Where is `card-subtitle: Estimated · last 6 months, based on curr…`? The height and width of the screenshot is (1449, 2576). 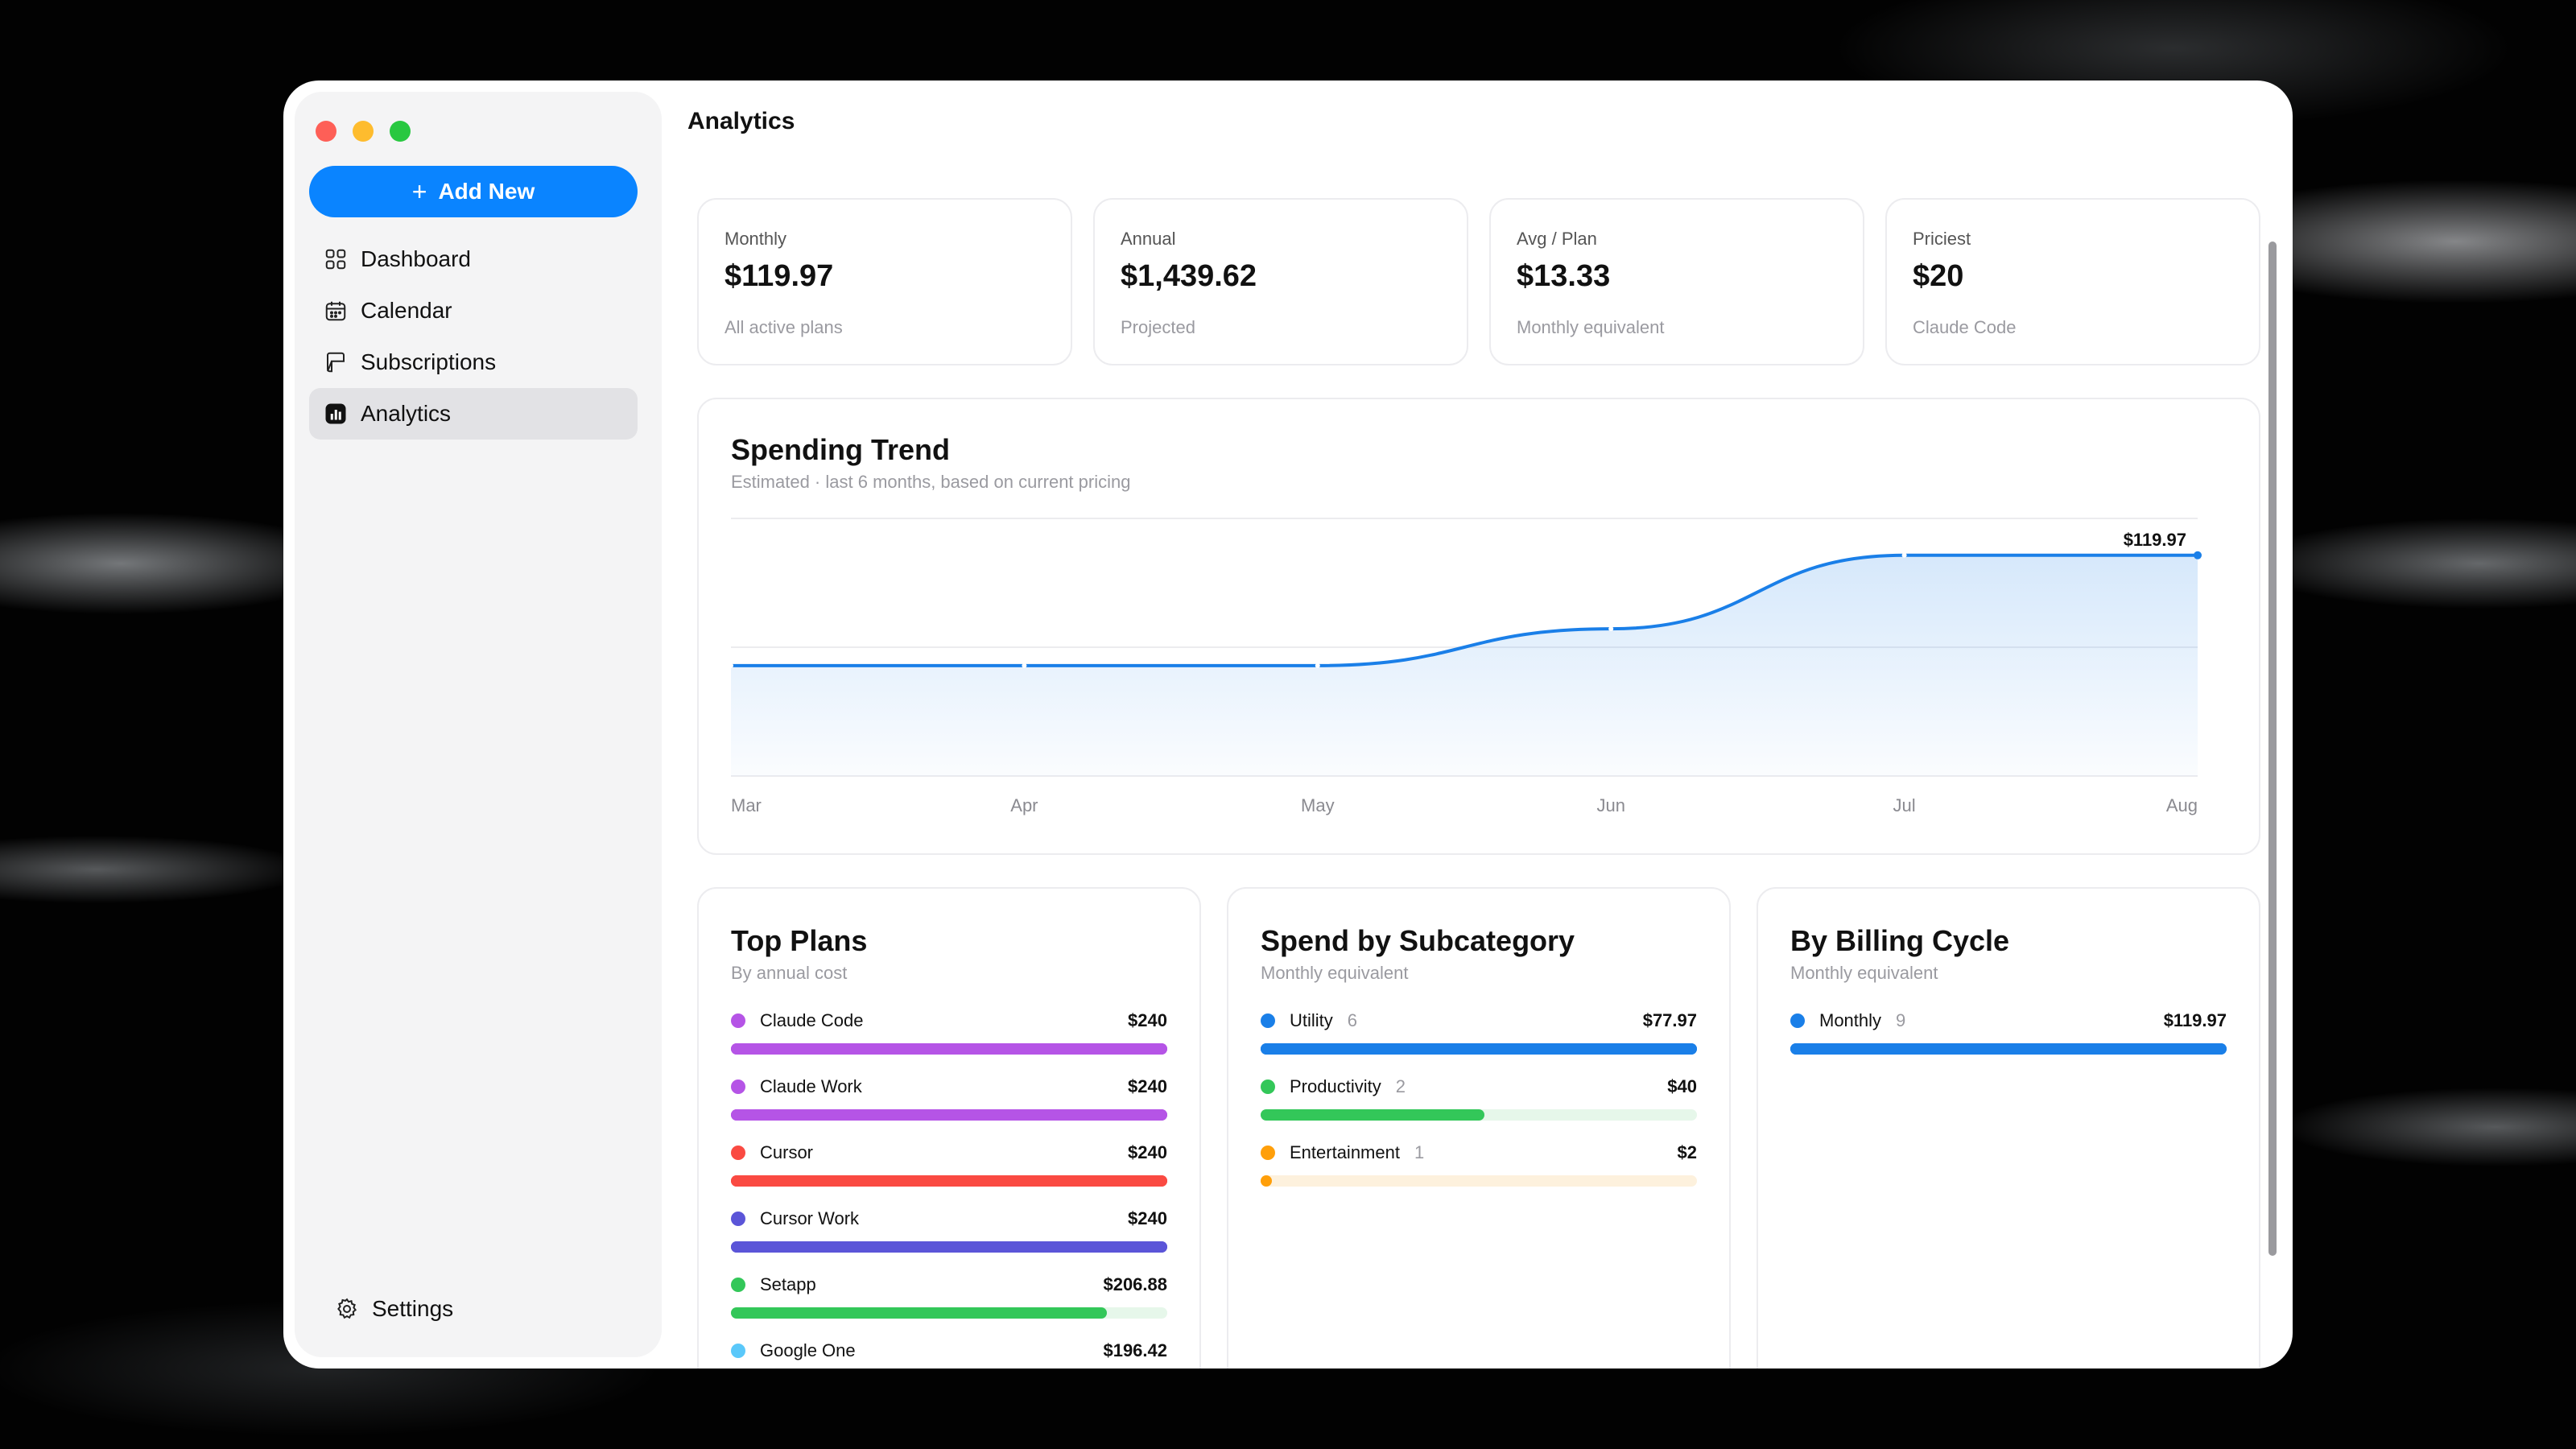
card-subtitle: Estimated · last 6 months, based on curr… is located at coordinates (931, 482).